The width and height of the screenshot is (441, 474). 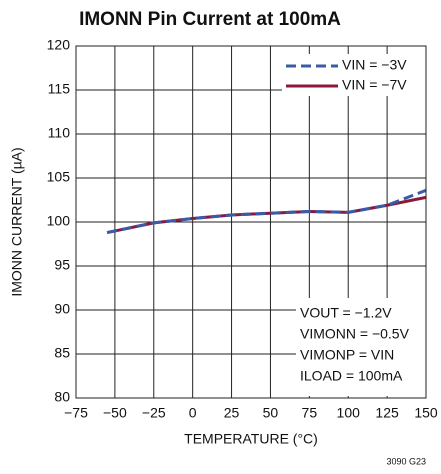 I want to click on x-tick-label: 0, so click(x=193, y=413).